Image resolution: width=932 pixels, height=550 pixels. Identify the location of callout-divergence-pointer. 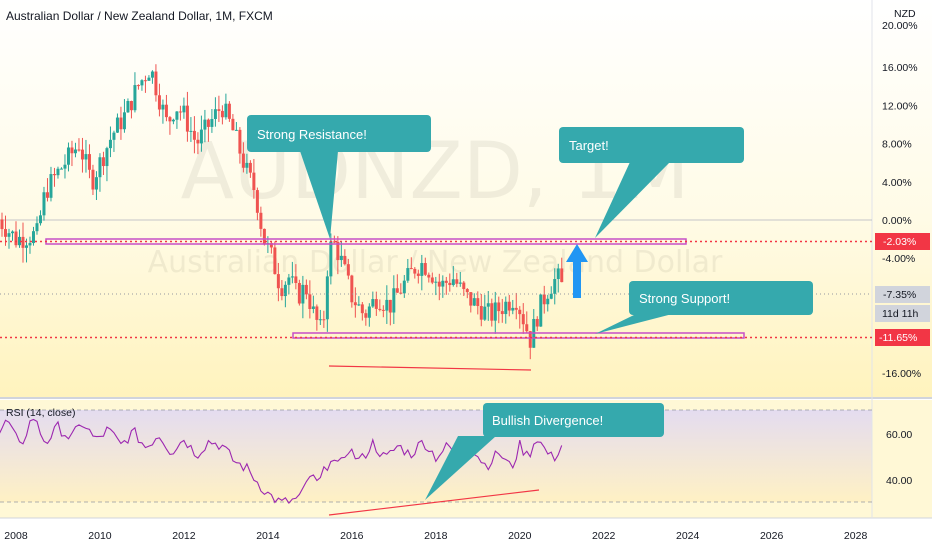
(460, 468).